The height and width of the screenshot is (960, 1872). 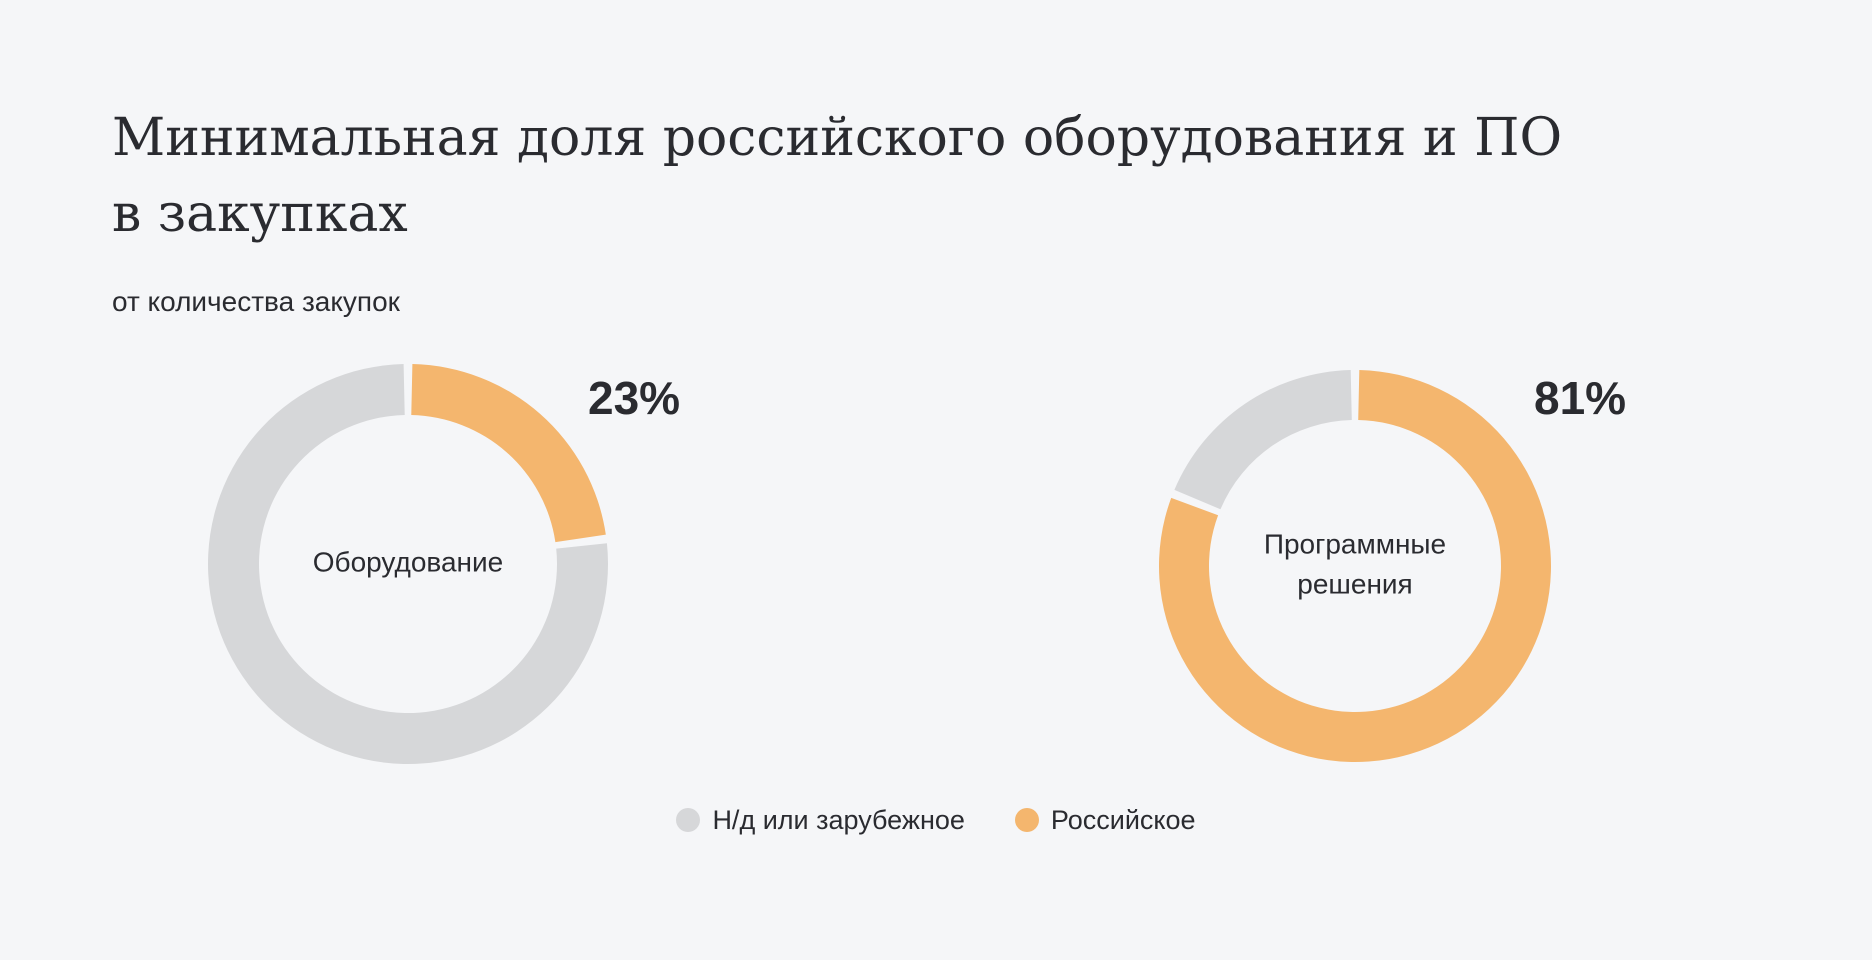 What do you see at coordinates (1026, 820) in the screenshot?
I see `legend-swatch-russian` at bounding box center [1026, 820].